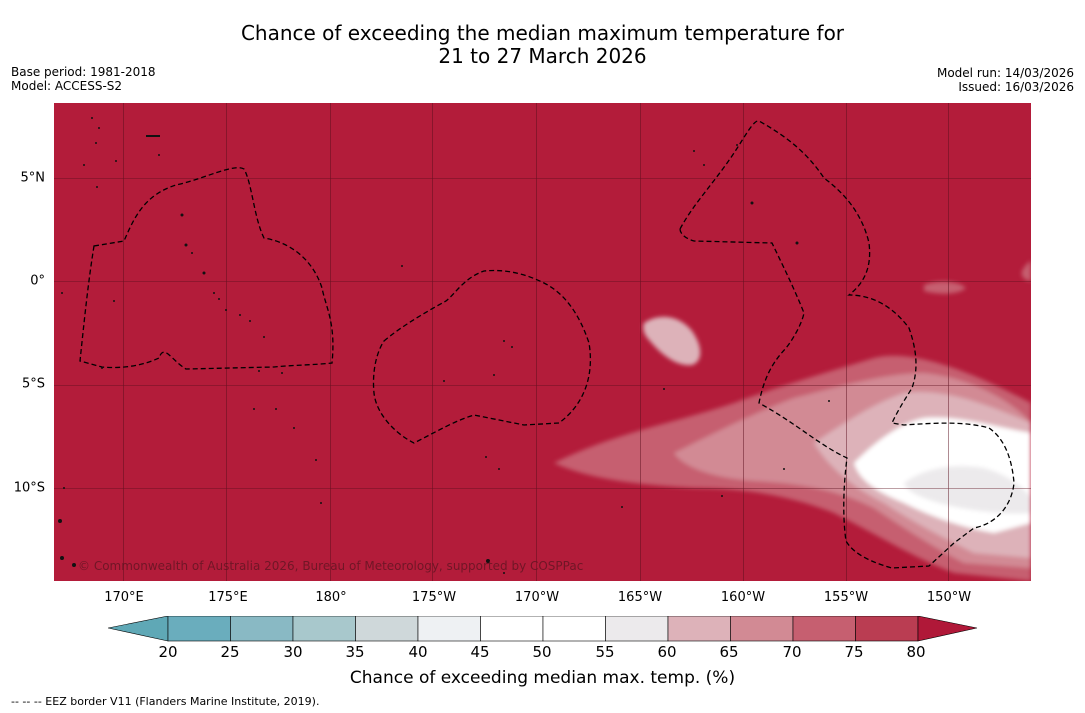 This screenshot has width=1085, height=713. I want to click on colorbar-tick: 50, so click(542, 652).